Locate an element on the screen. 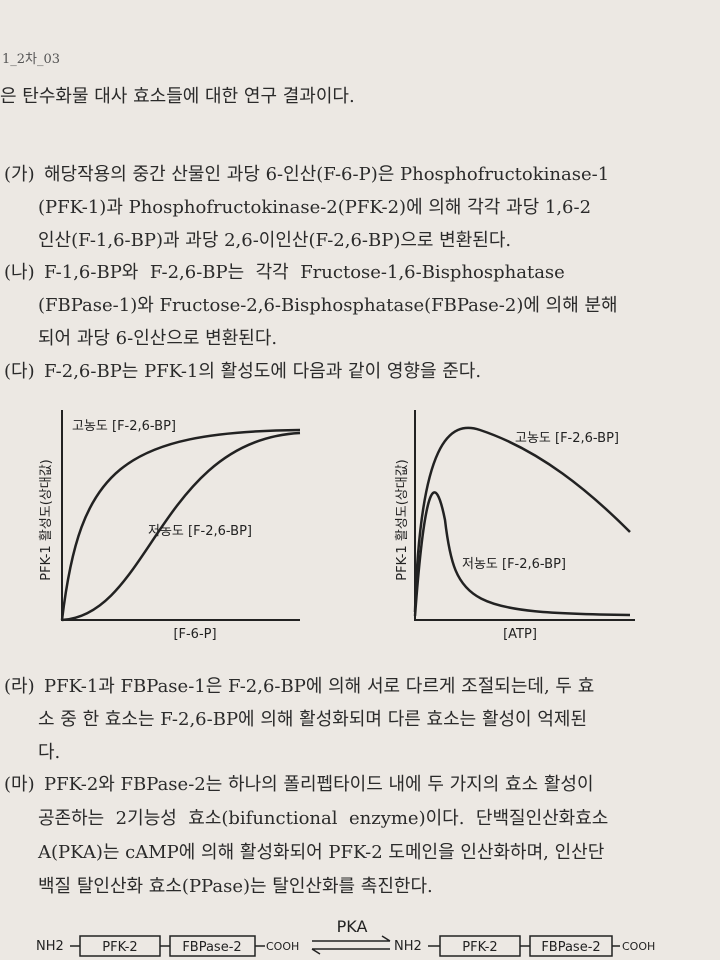 The height and width of the screenshot is (960, 720). x-label: [F-6-P] is located at coordinates (194, 634).